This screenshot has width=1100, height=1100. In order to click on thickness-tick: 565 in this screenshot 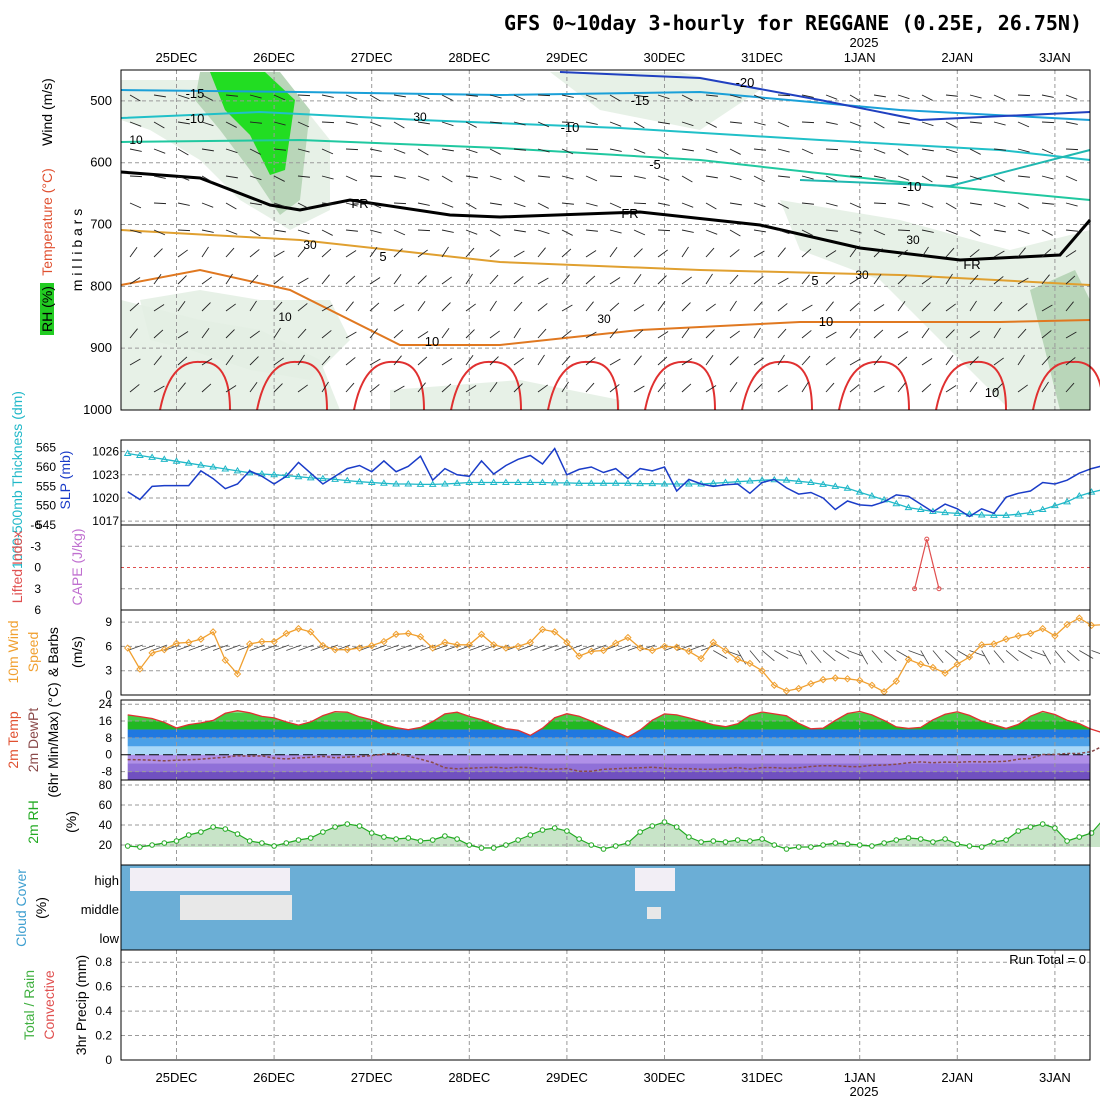, I will do `click(46, 448)`.